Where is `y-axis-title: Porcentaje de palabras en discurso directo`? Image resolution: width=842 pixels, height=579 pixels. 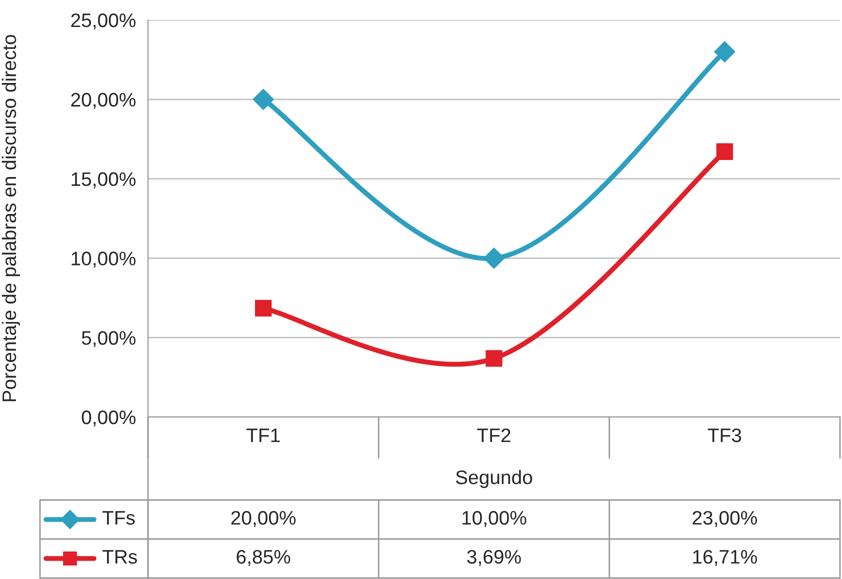
y-axis-title: Porcentaje de palabras en discurso directo is located at coordinates (11, 218).